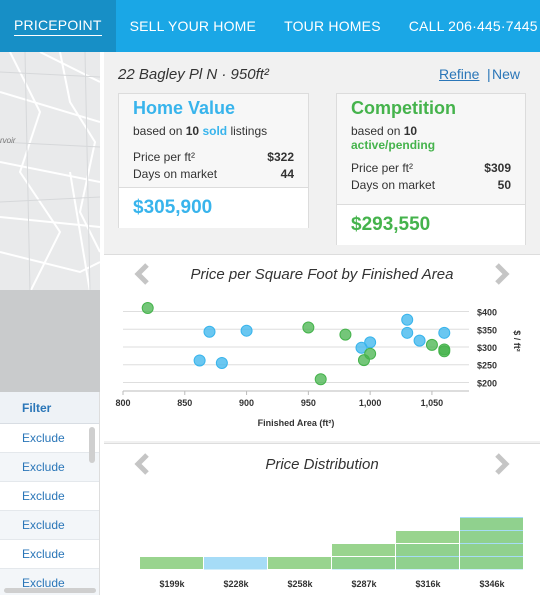 The height and width of the screenshot is (595, 540). What do you see at coordinates (213, 207) in the screenshot?
I see `home-value-total: $305,900` at bounding box center [213, 207].